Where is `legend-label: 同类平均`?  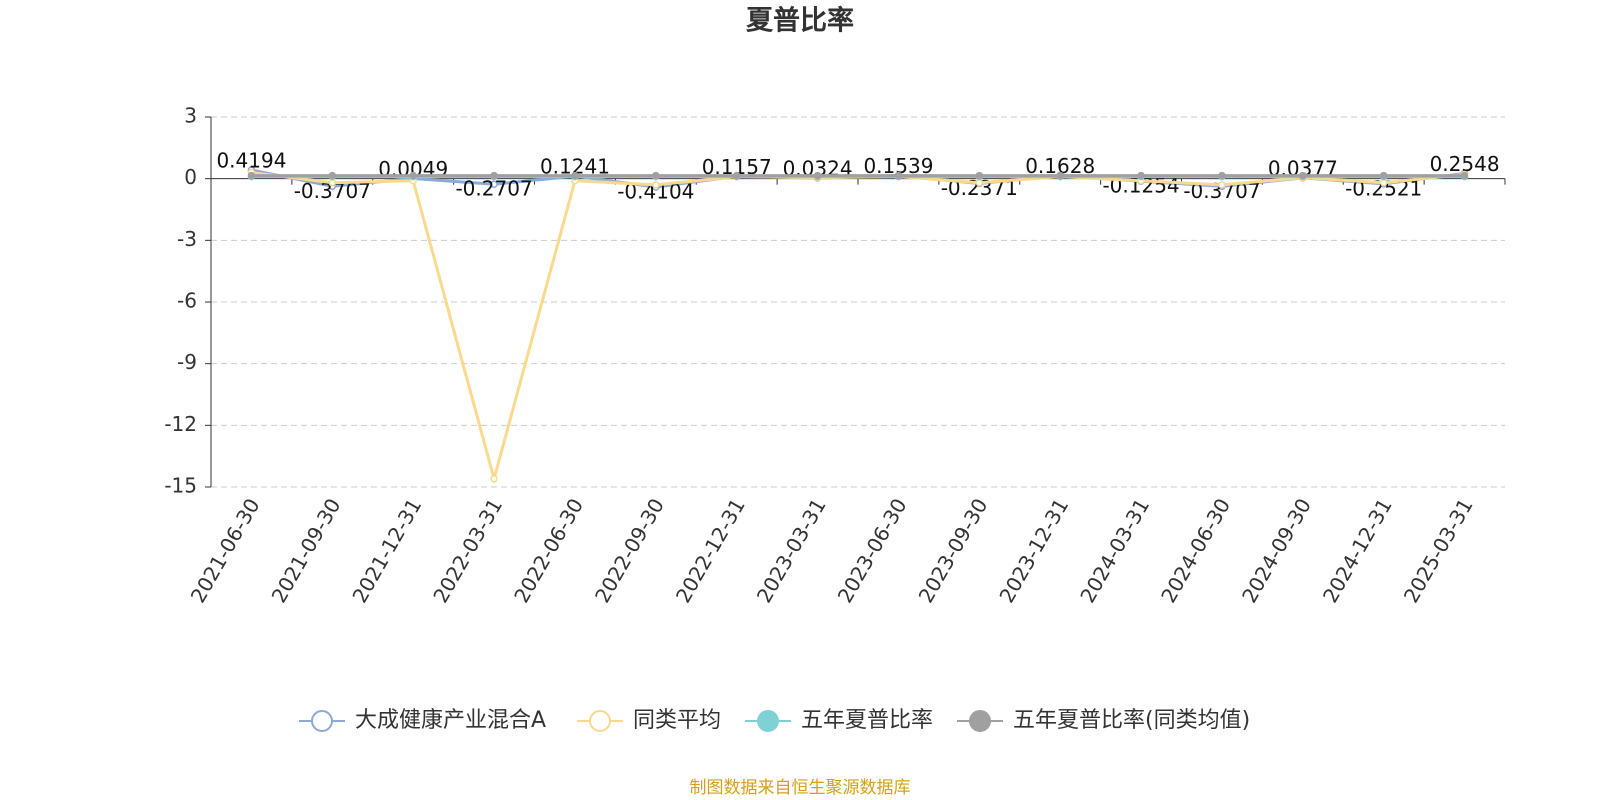 legend-label: 同类平均 is located at coordinates (677, 720).